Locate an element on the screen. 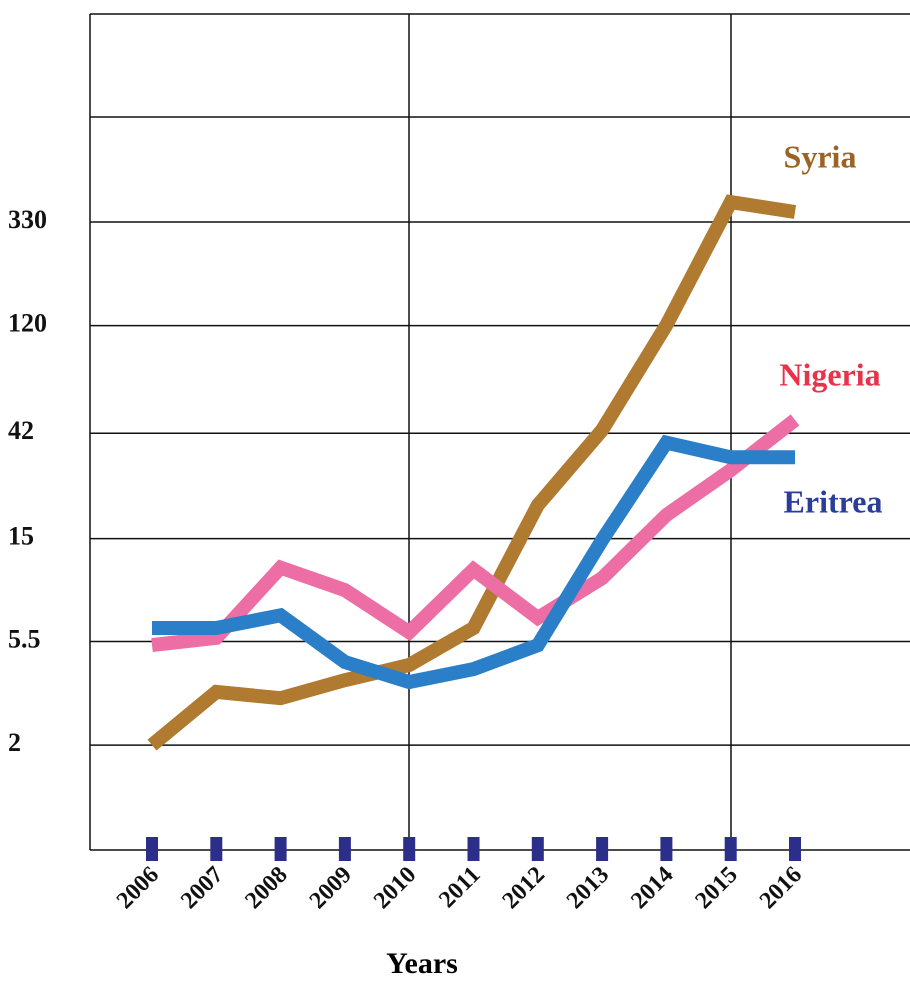  x-tick-label: 2007 is located at coordinates (202, 888).